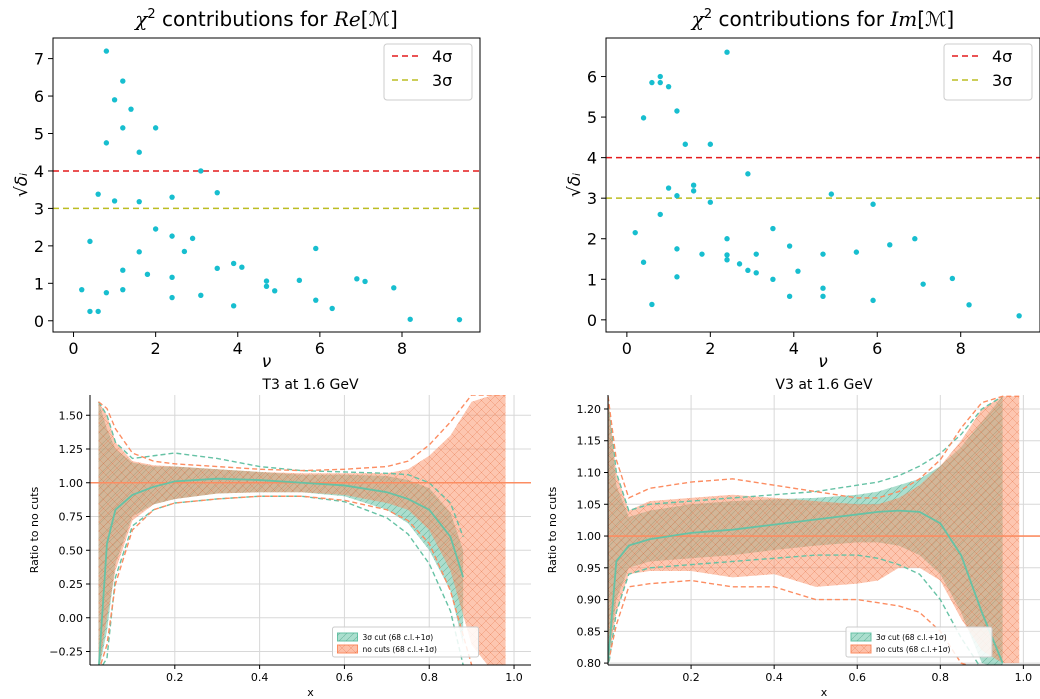 The width and height of the screenshot is (1040, 699). What do you see at coordinates (347, 19) in the screenshot?
I see `title-italic: Re` at bounding box center [347, 19].